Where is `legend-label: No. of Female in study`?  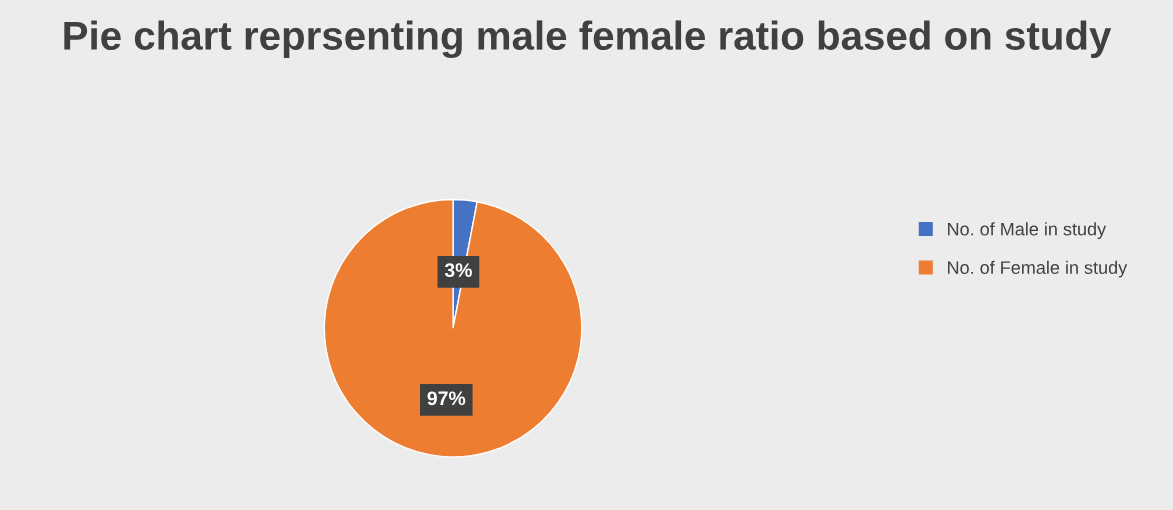
legend-label: No. of Female in study is located at coordinates (1038, 269).